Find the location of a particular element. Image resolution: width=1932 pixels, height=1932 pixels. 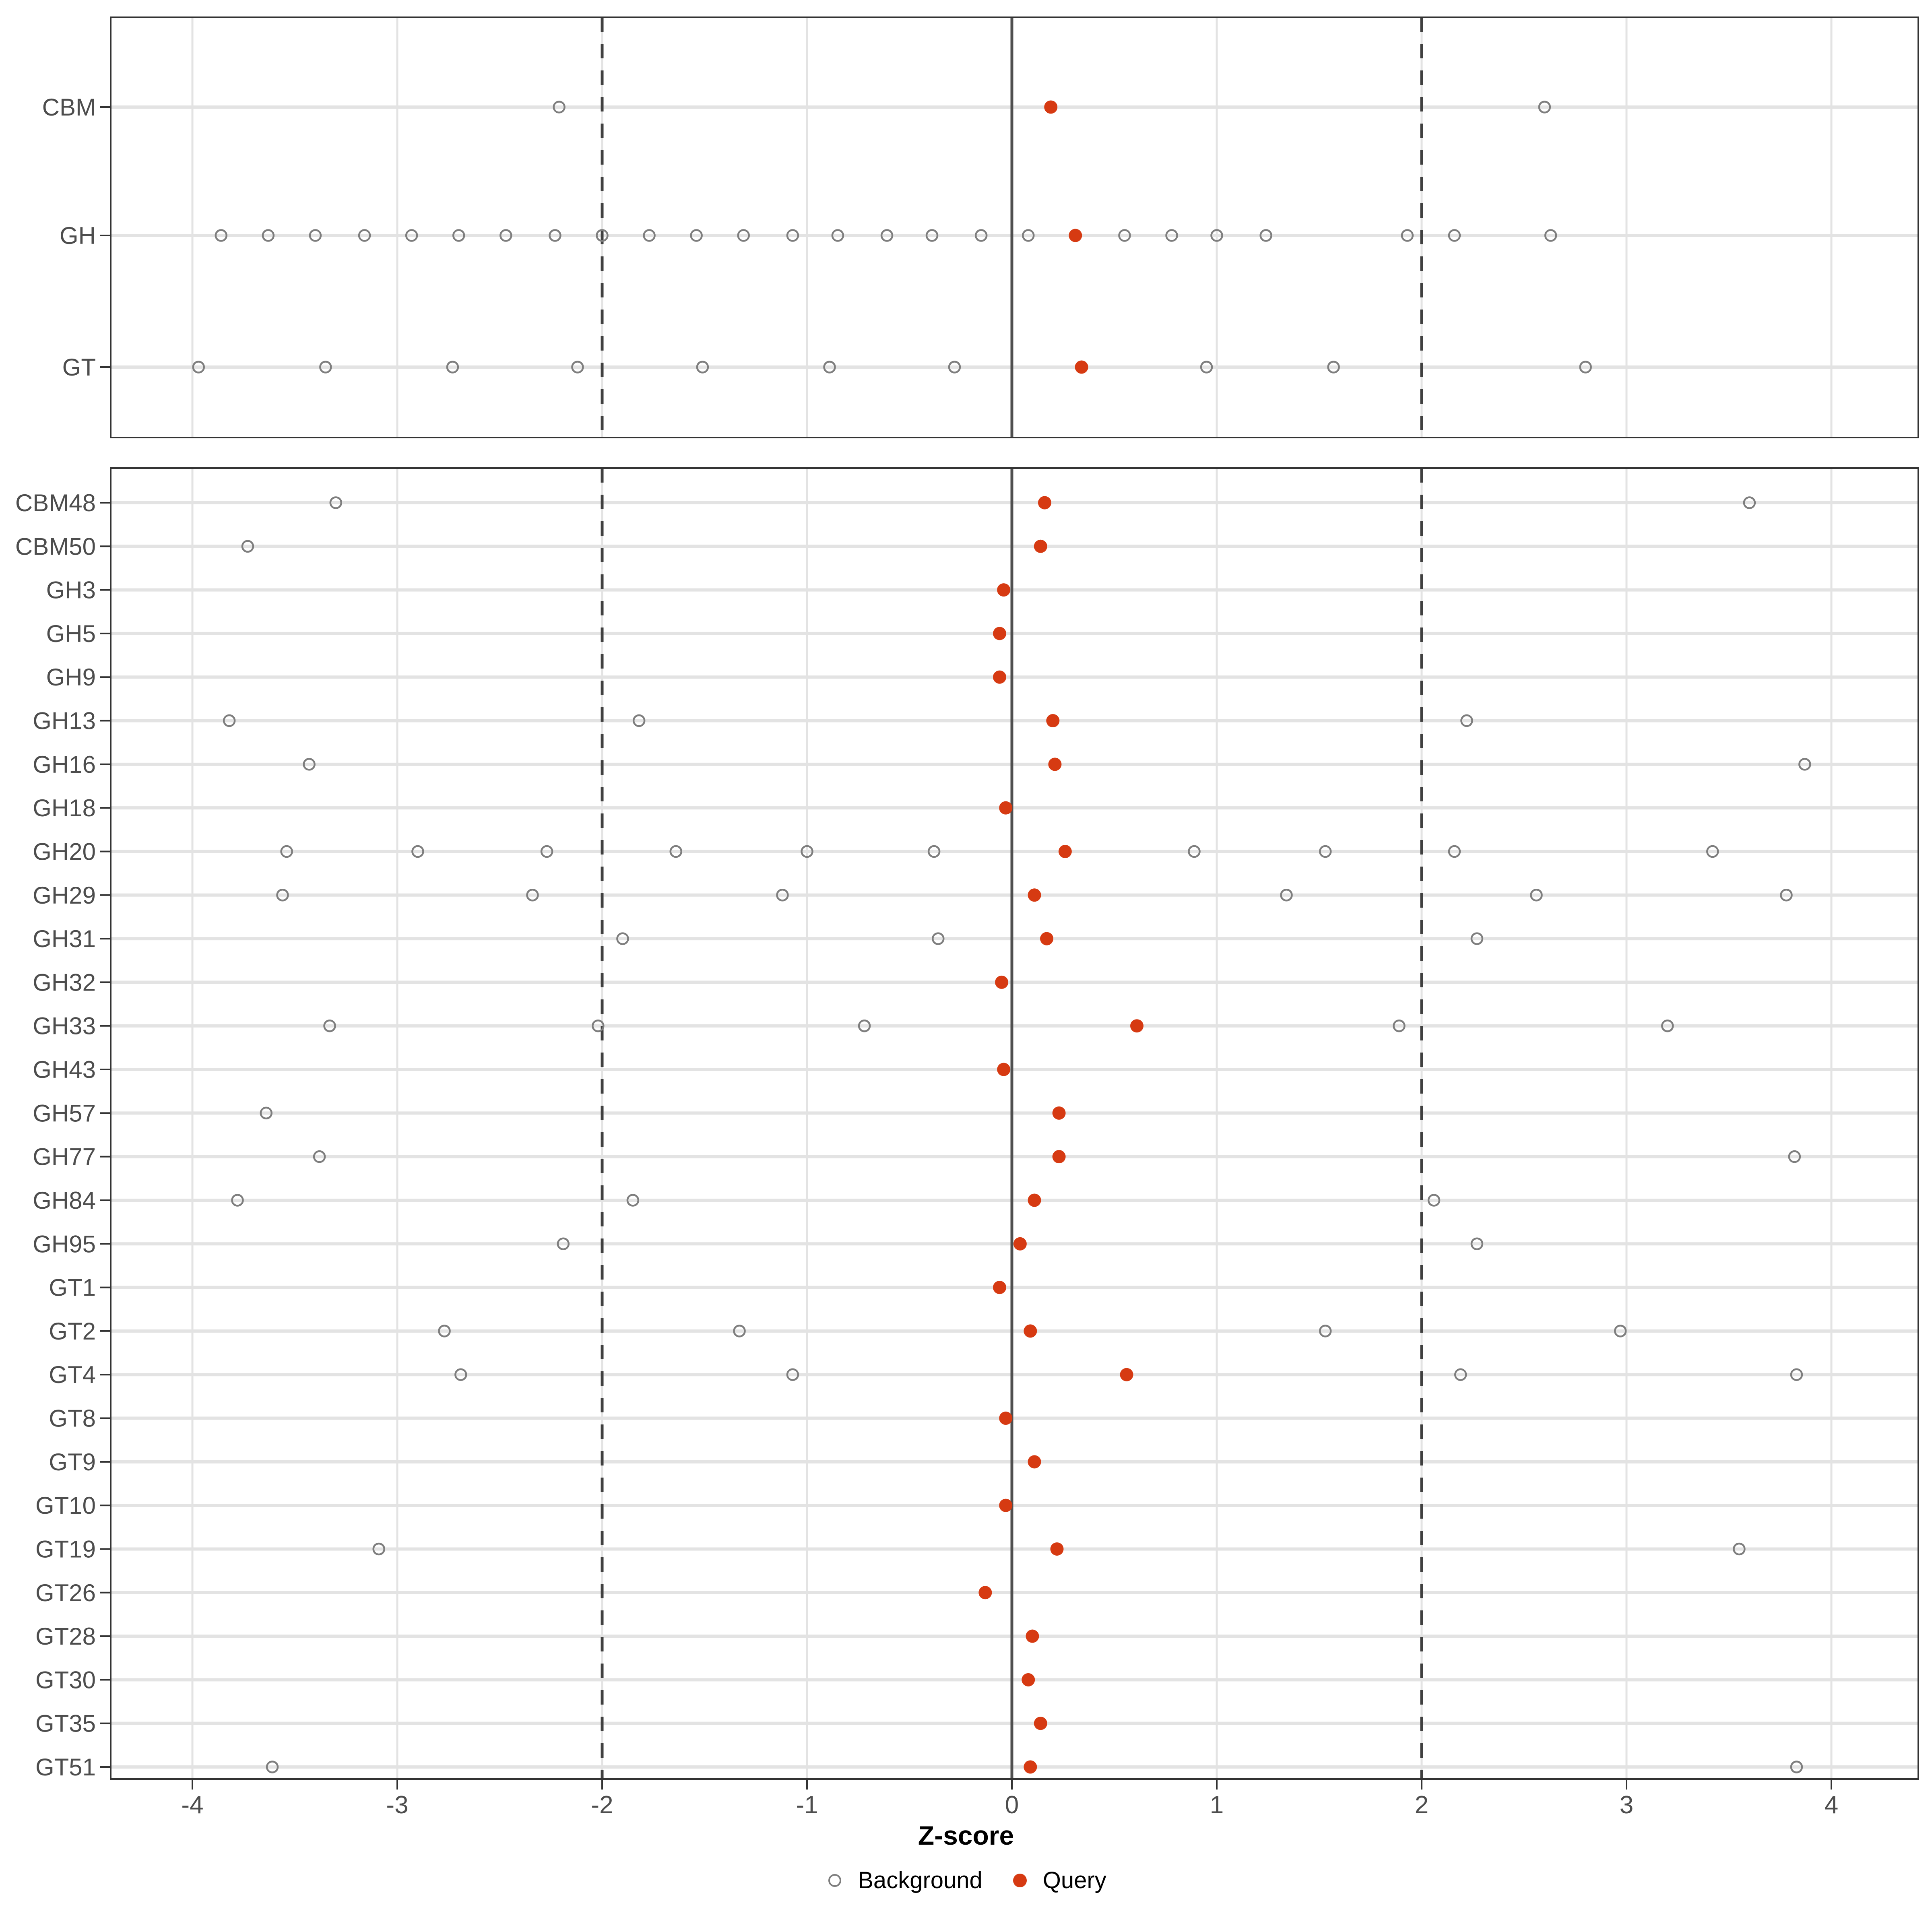

legend-item-query: Query is located at coordinates (1058, 1880).